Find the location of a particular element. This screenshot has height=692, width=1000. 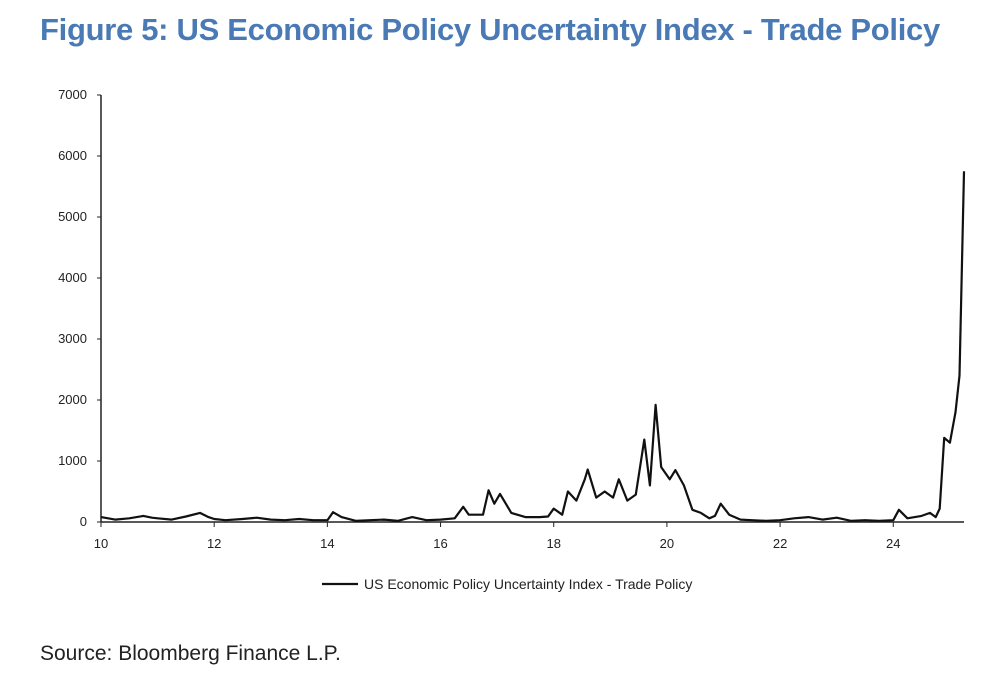

x-tick-label: 20 is located at coordinates (667, 543).